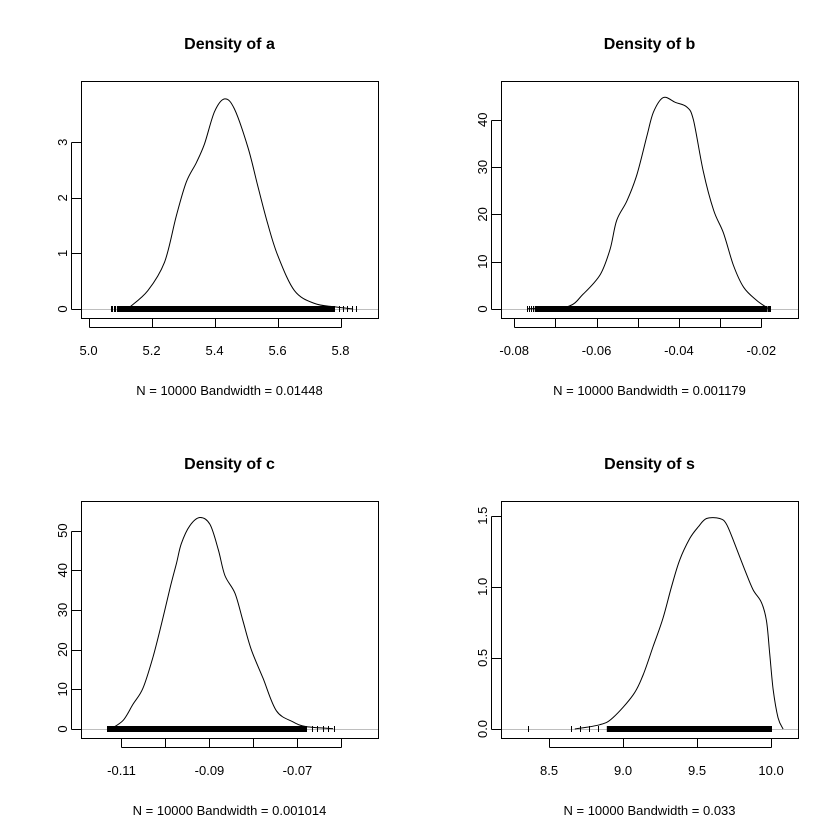 This screenshot has height=840, width=840. I want to click on y-axis: 0 10 20 30 40, so click(488, 213).